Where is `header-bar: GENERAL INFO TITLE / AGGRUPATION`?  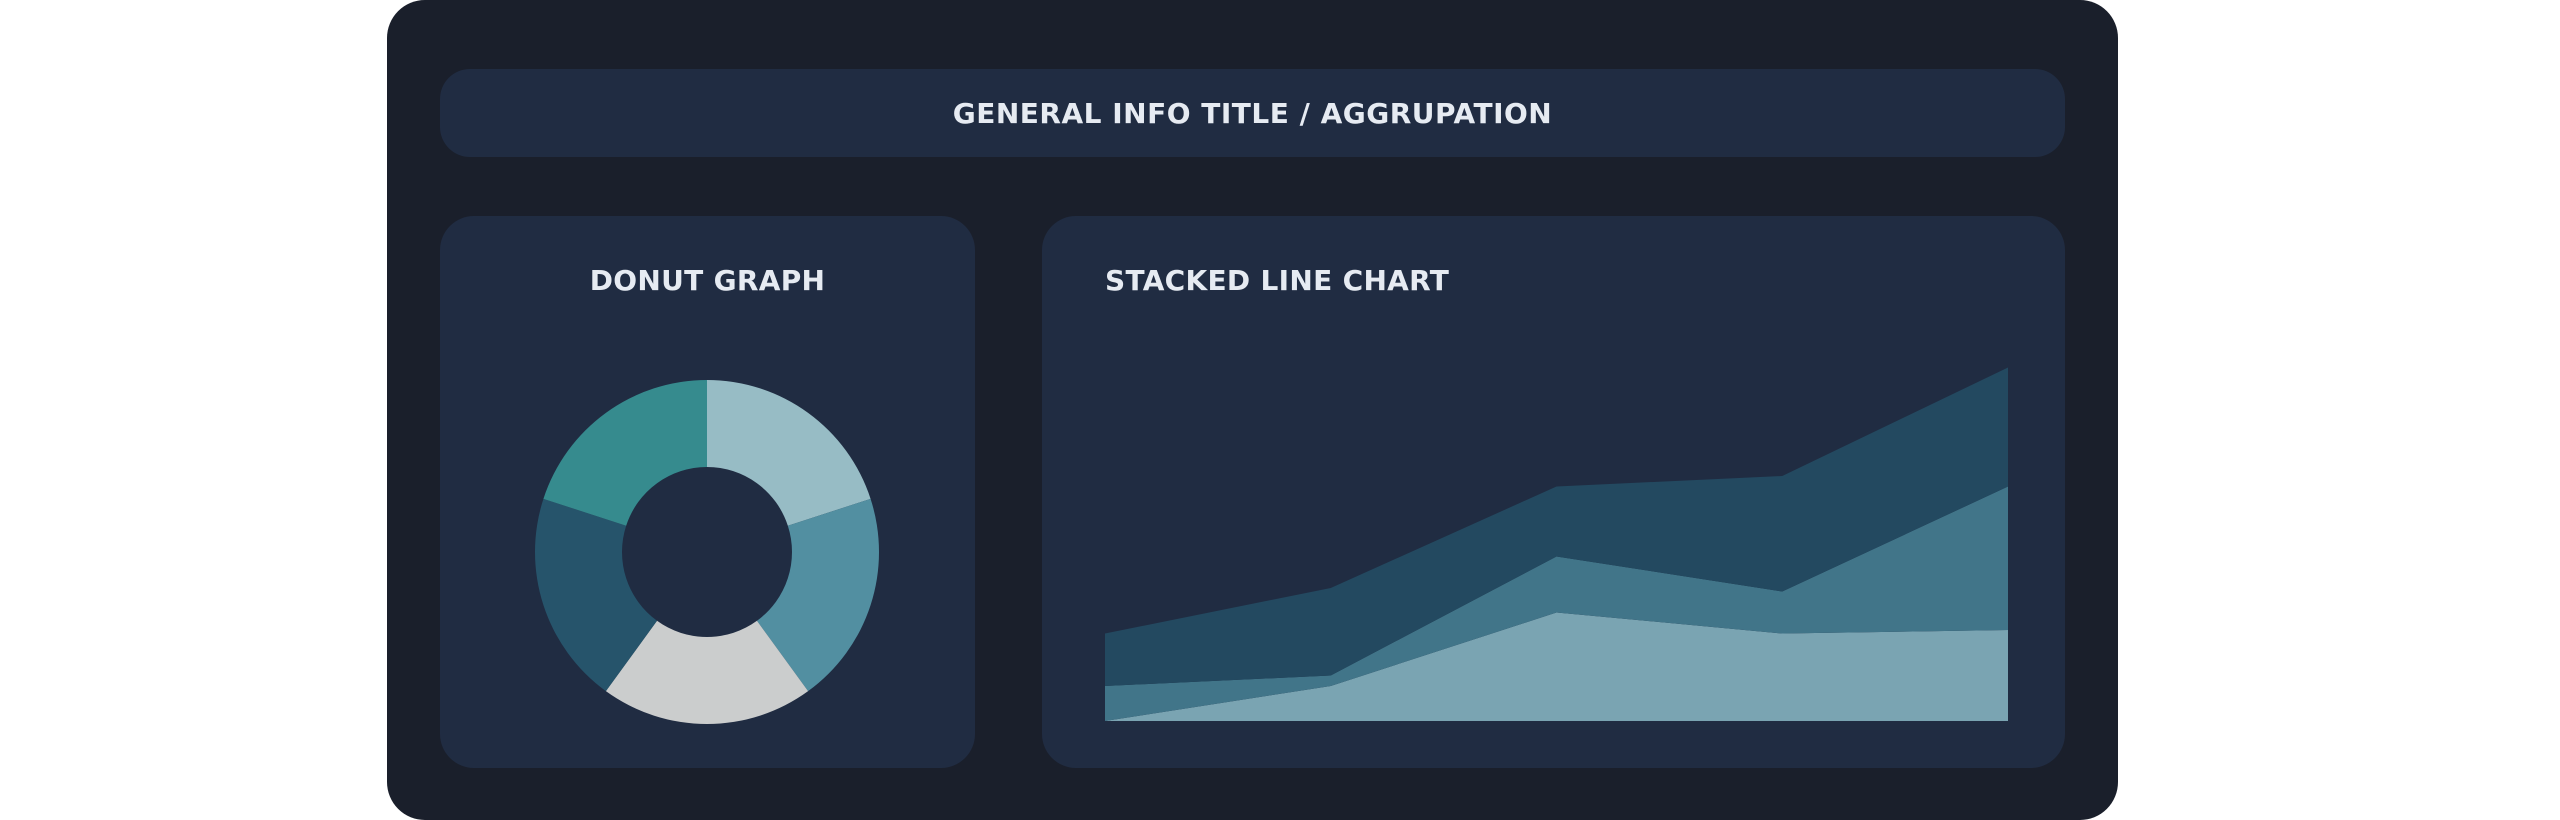 header-bar: GENERAL INFO TITLE / AGGRUPATION is located at coordinates (1252, 113).